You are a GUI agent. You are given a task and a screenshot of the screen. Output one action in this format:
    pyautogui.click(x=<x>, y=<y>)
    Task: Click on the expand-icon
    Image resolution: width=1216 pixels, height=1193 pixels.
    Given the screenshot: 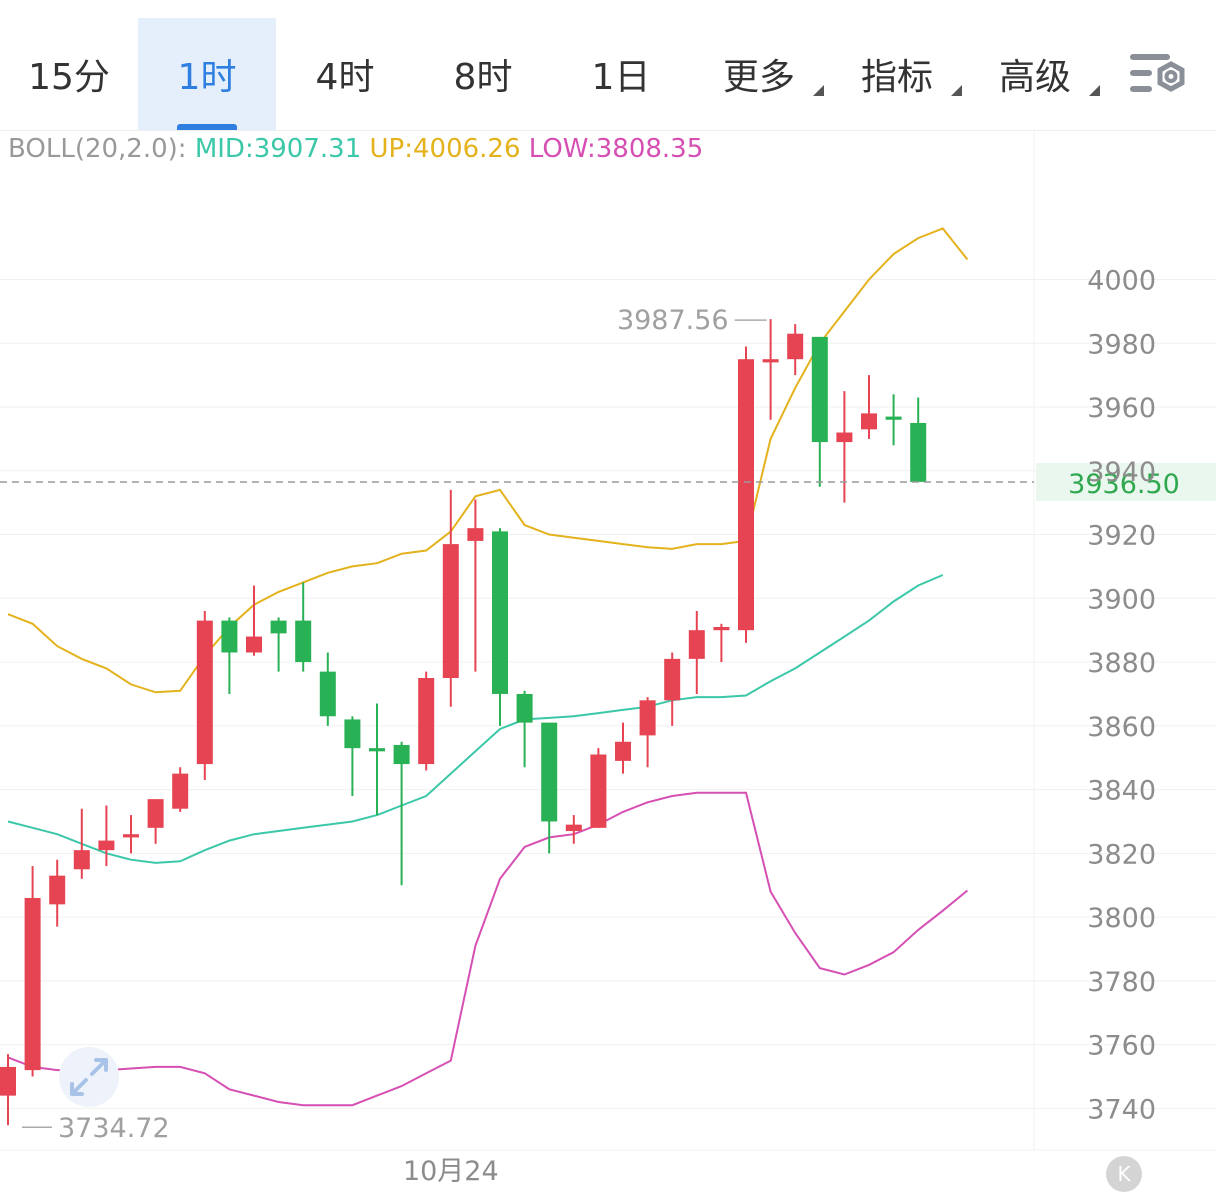 What is the action you would take?
    pyautogui.click(x=89, y=1077)
    